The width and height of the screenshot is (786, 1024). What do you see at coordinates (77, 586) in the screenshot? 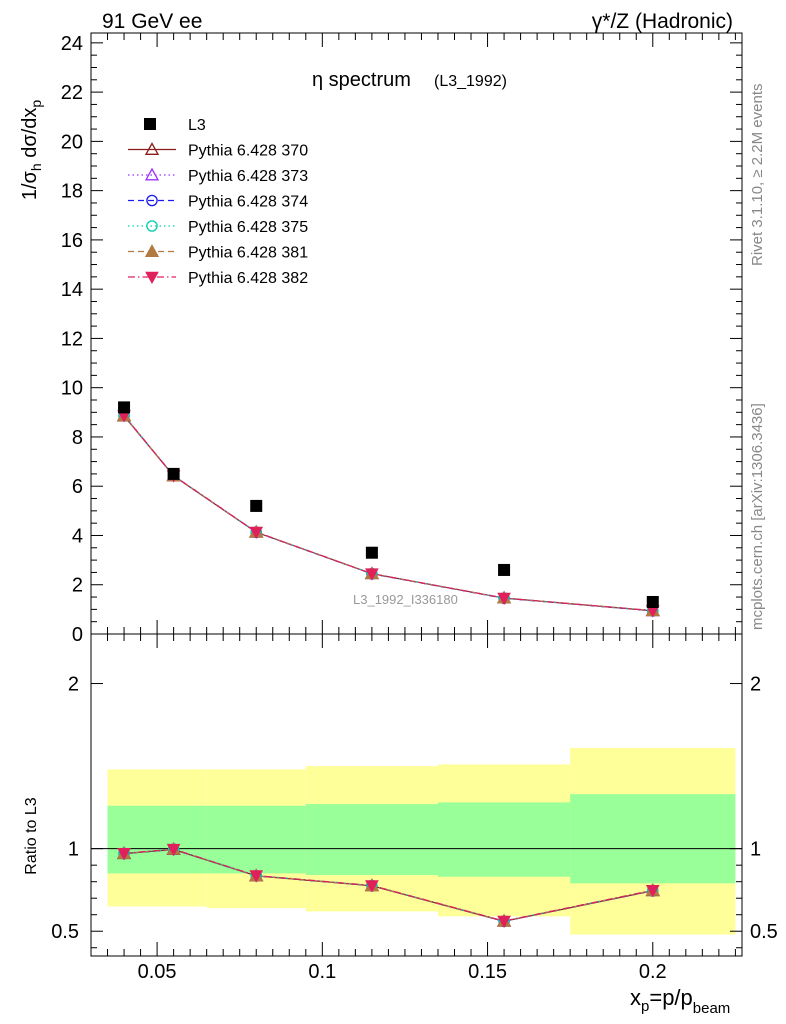
I see `main-ytick-label: 2` at bounding box center [77, 586].